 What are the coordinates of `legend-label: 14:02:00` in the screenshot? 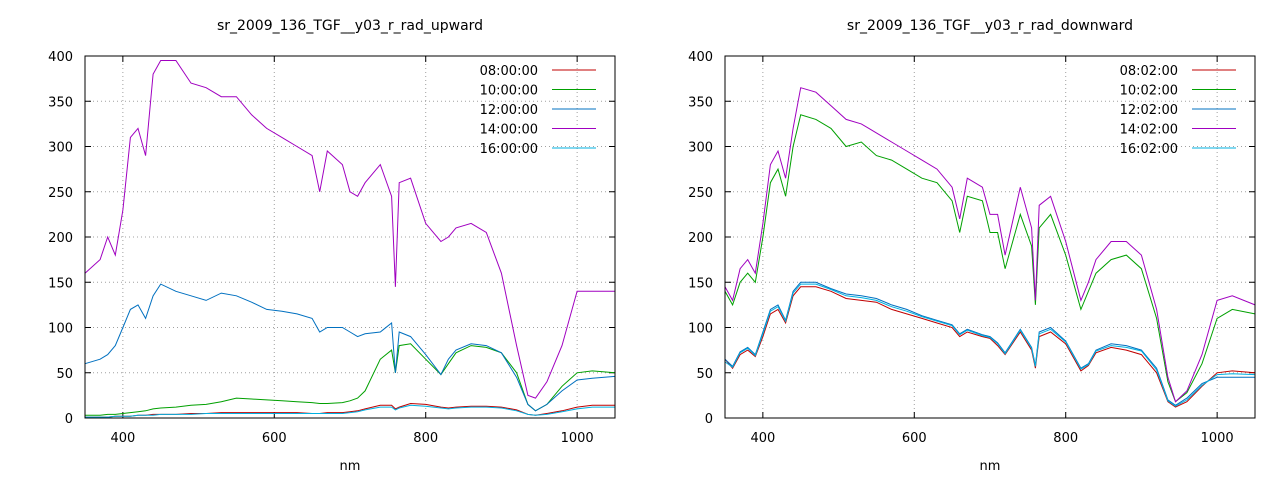 It's located at (1149, 130).